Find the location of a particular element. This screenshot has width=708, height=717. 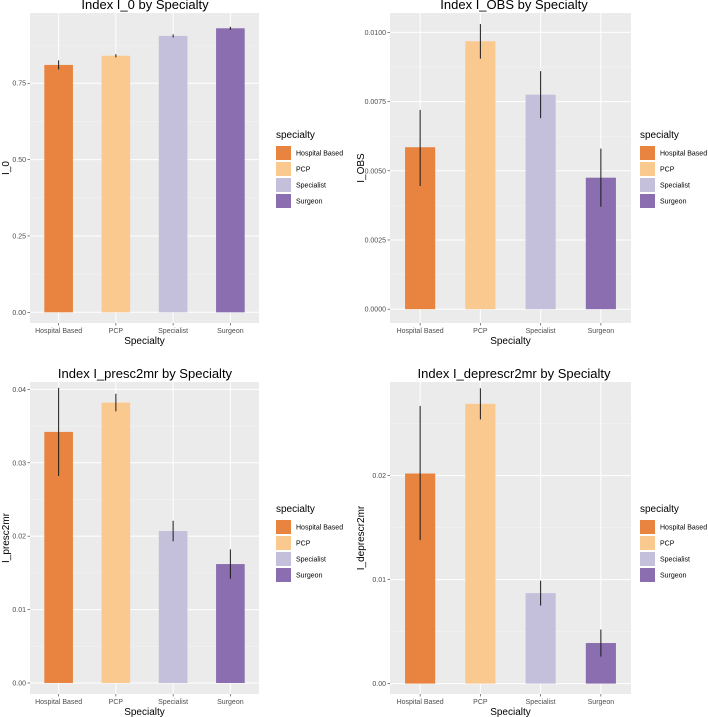

y-tick-label: 0.0000 is located at coordinates (376, 310).